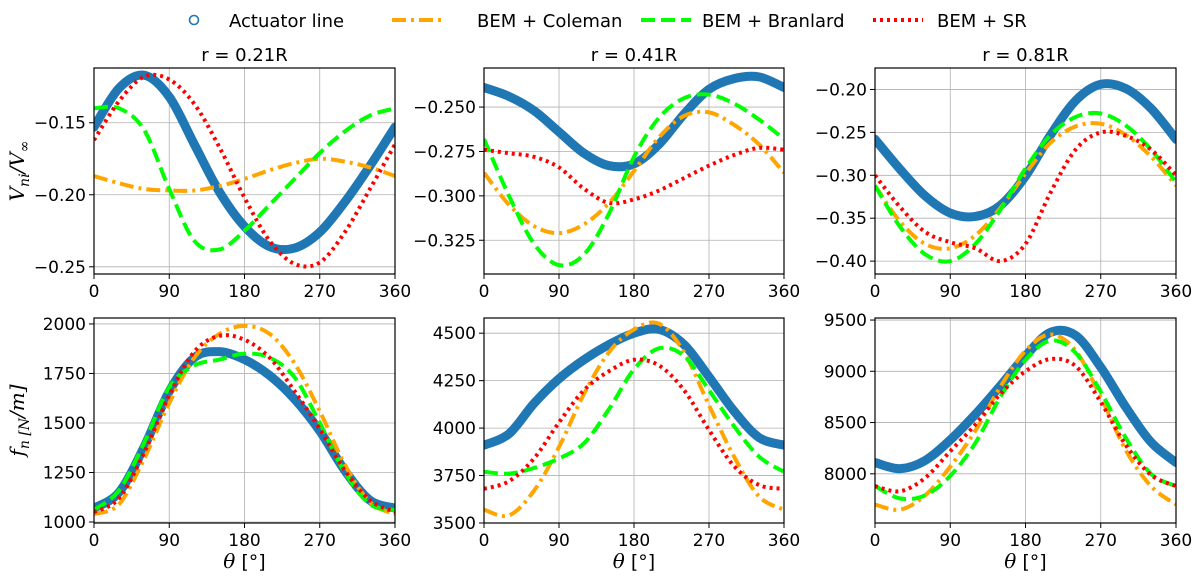  I want to click on y-tick-label: 4250, so click(454, 382).